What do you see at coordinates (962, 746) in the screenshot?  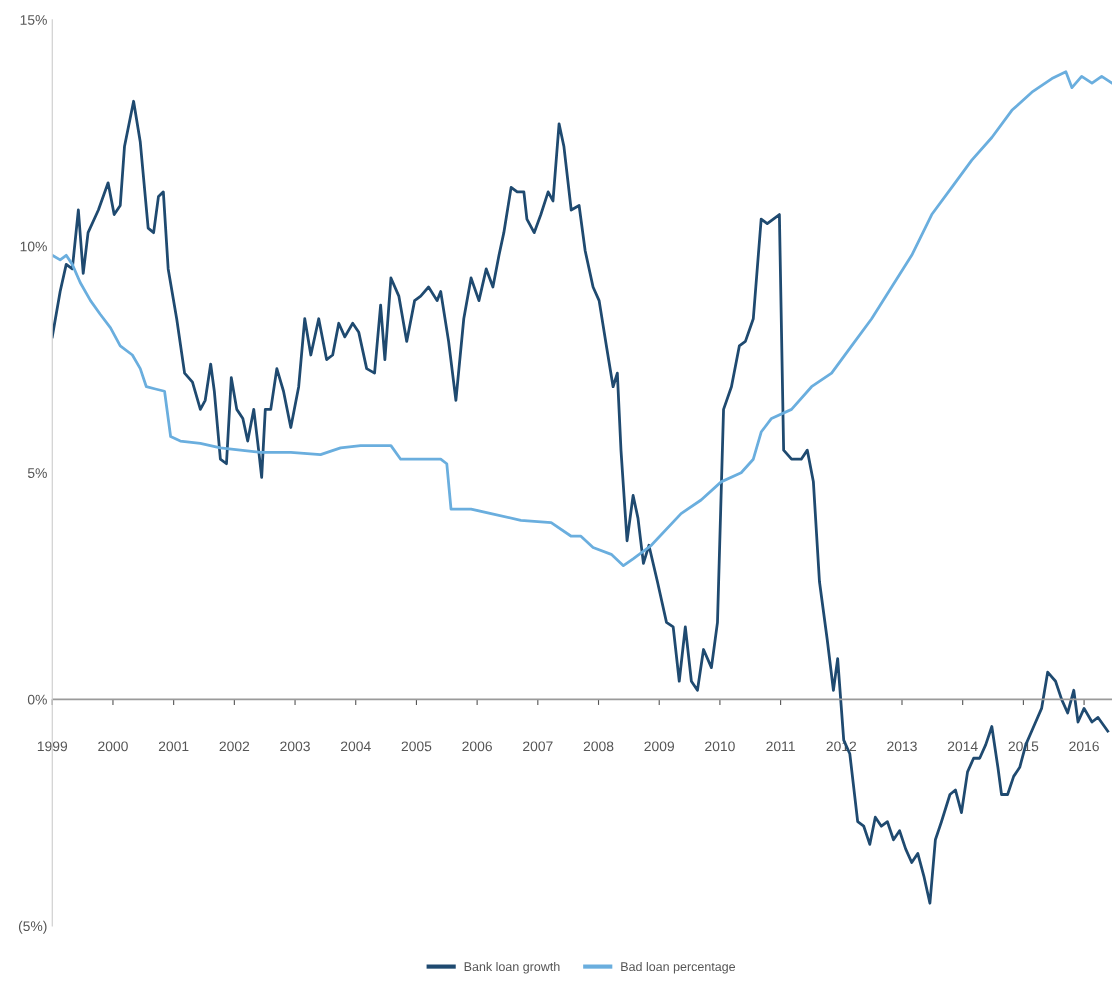 I see `x-tick-label: 2014` at bounding box center [962, 746].